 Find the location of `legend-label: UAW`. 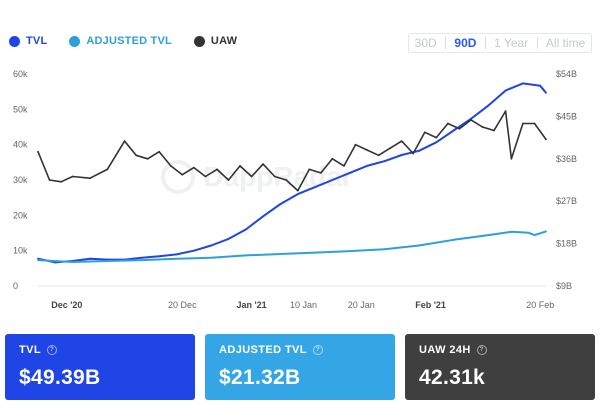

legend-label: UAW is located at coordinates (224, 41).